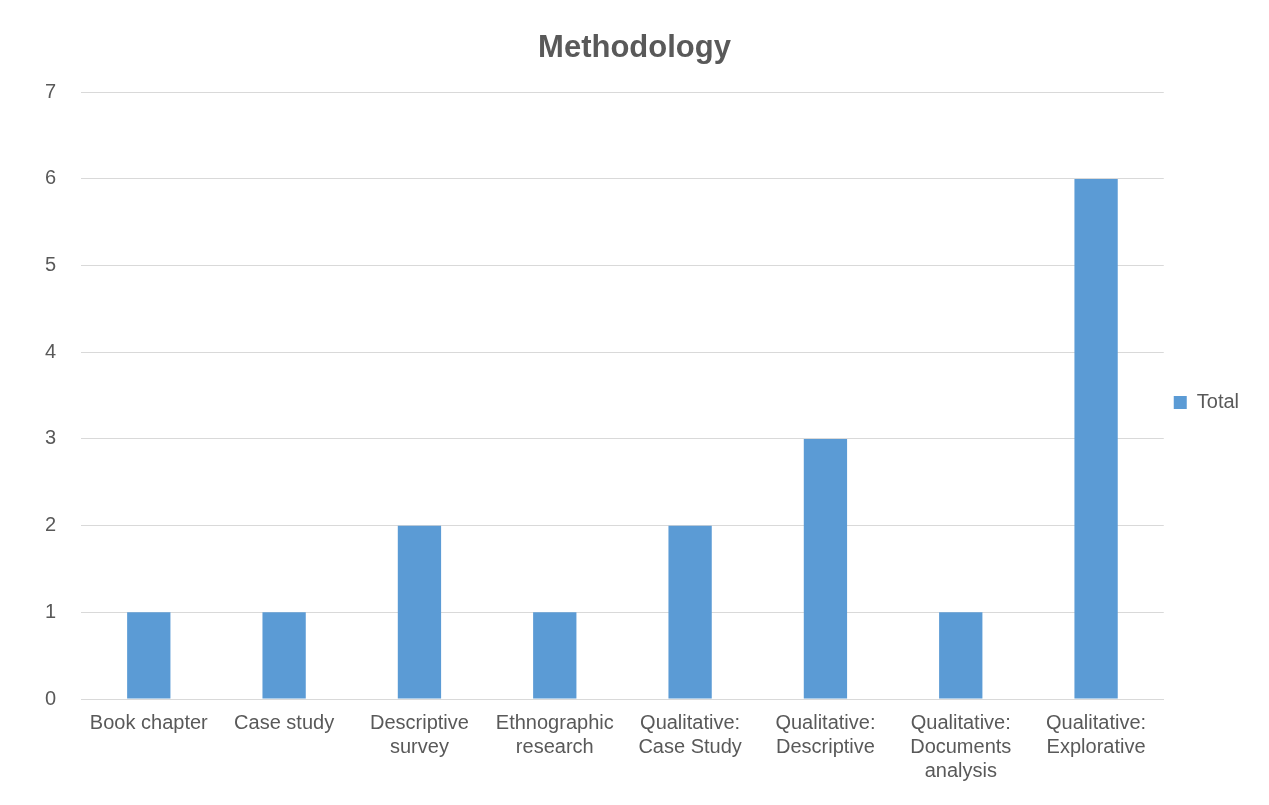 The width and height of the screenshot is (1269, 805). What do you see at coordinates (51, 437) in the screenshot?
I see `y-tick-label: 3` at bounding box center [51, 437].